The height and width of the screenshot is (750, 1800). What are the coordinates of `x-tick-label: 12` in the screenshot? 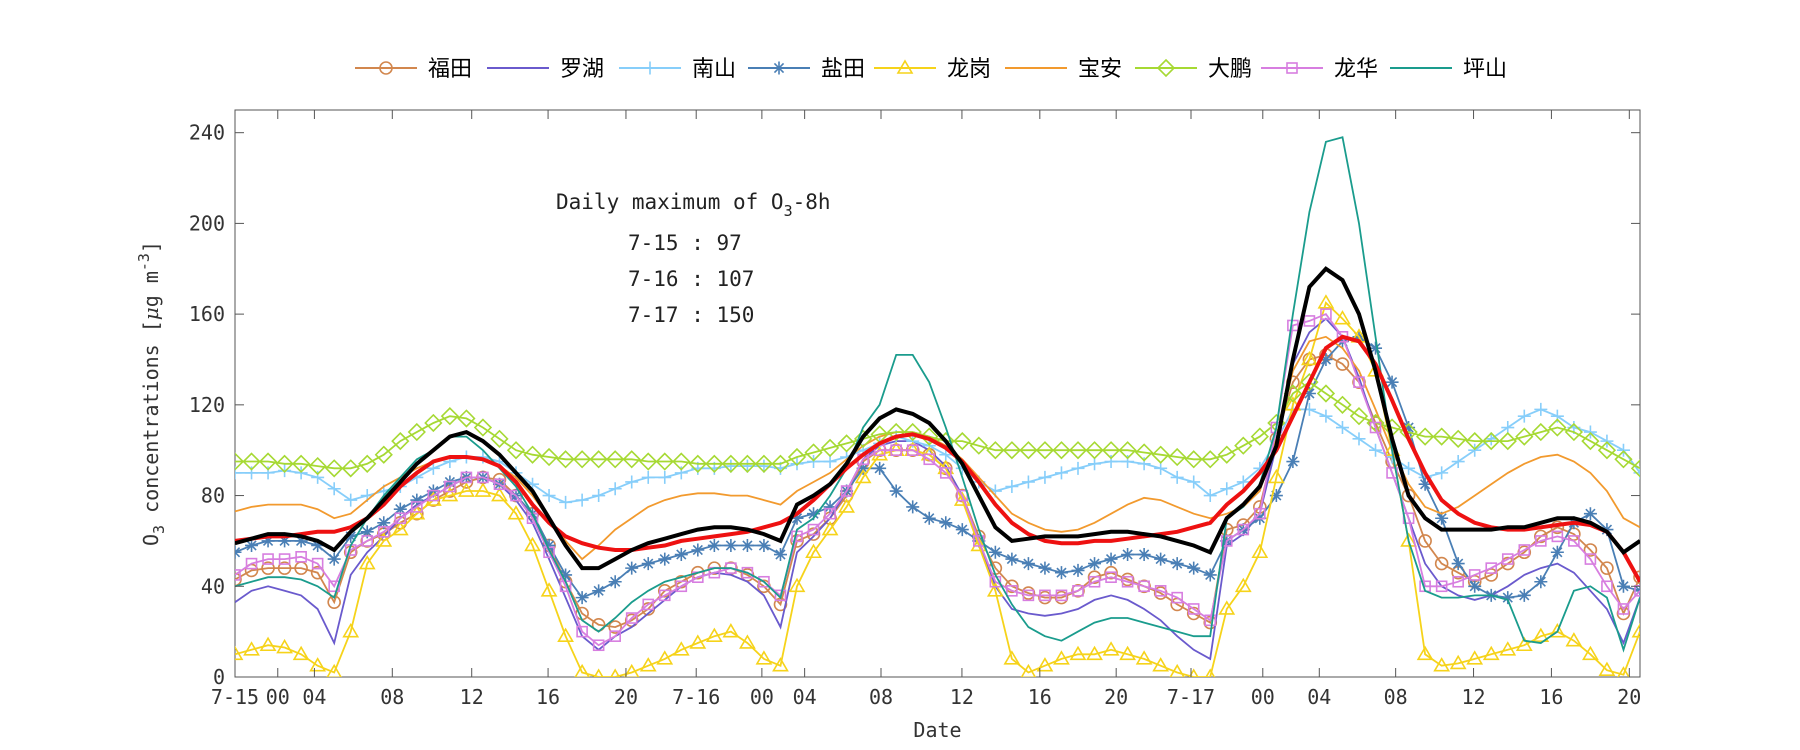 It's located at (962, 697).